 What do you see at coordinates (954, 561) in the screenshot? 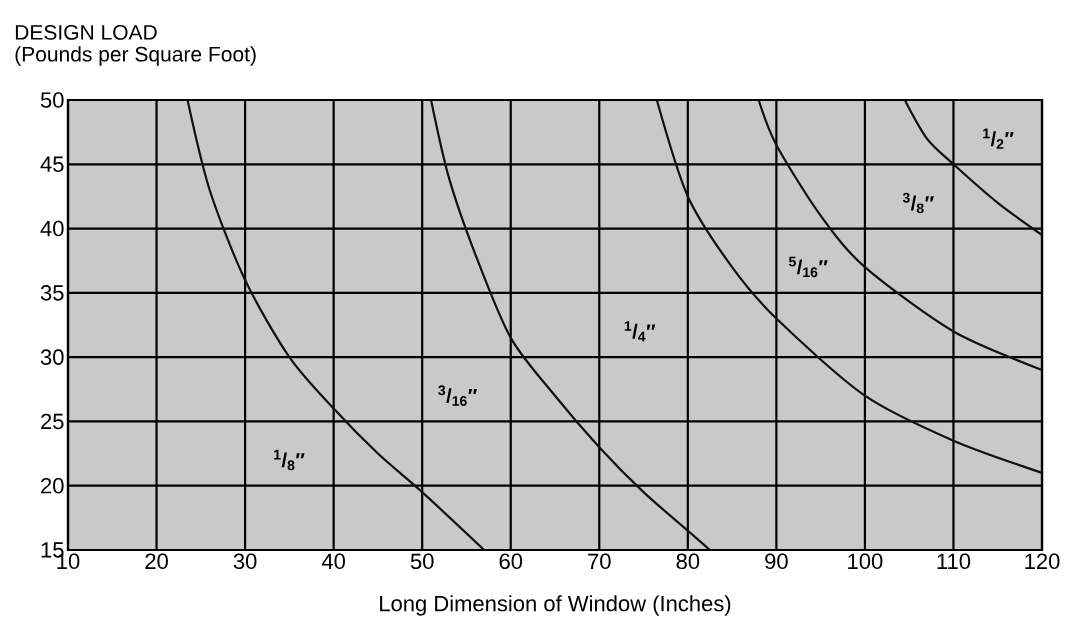
I see `x-tick-label: 110` at bounding box center [954, 561].